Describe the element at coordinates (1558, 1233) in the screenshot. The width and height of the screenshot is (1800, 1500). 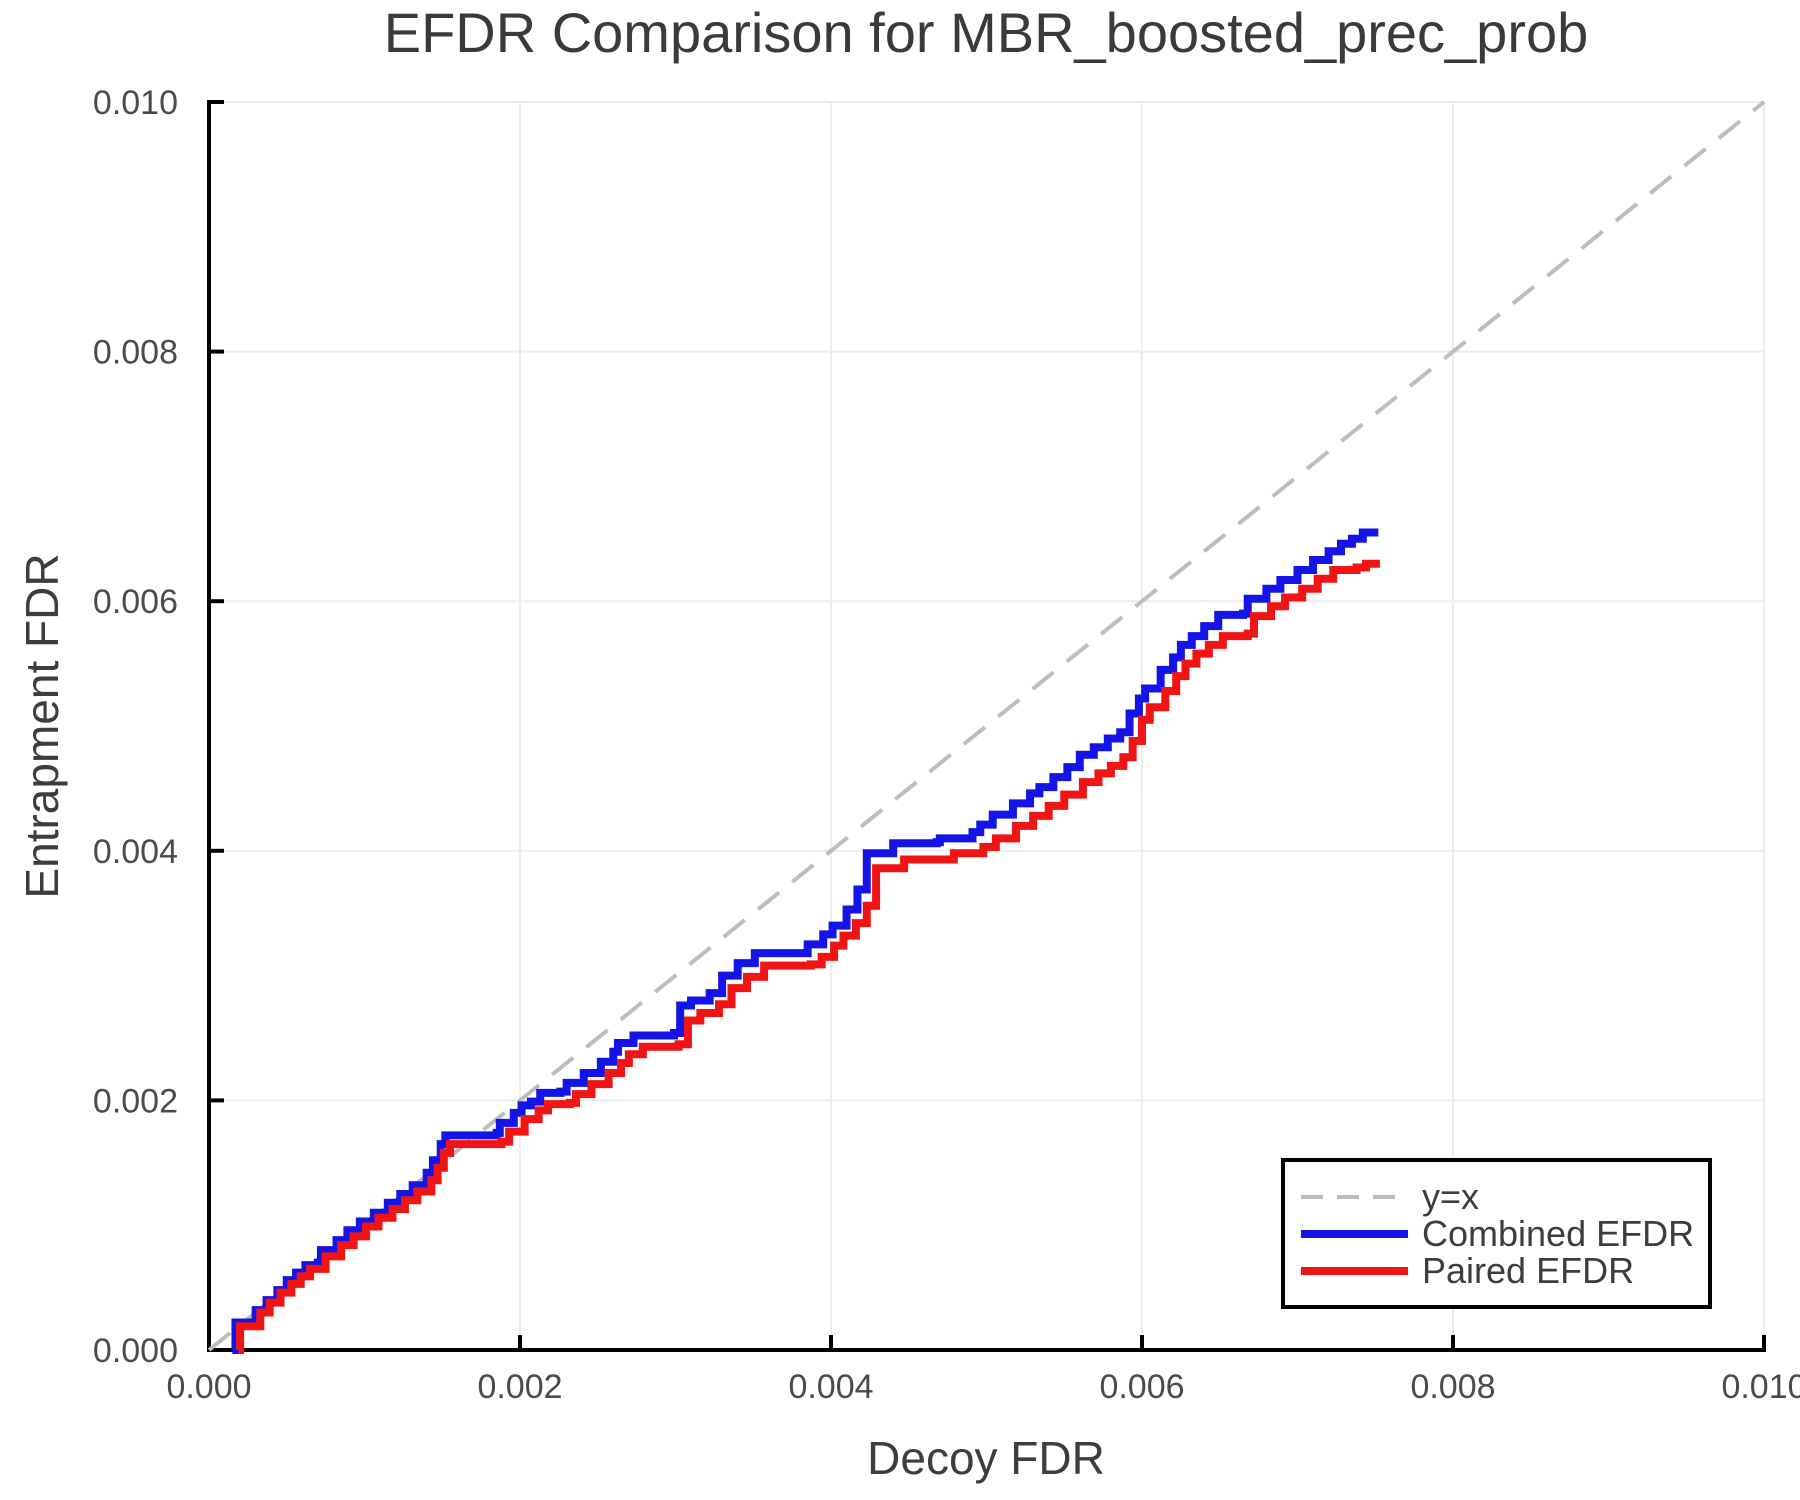
I see `legend-label-combined: Combined EFDR` at that location.